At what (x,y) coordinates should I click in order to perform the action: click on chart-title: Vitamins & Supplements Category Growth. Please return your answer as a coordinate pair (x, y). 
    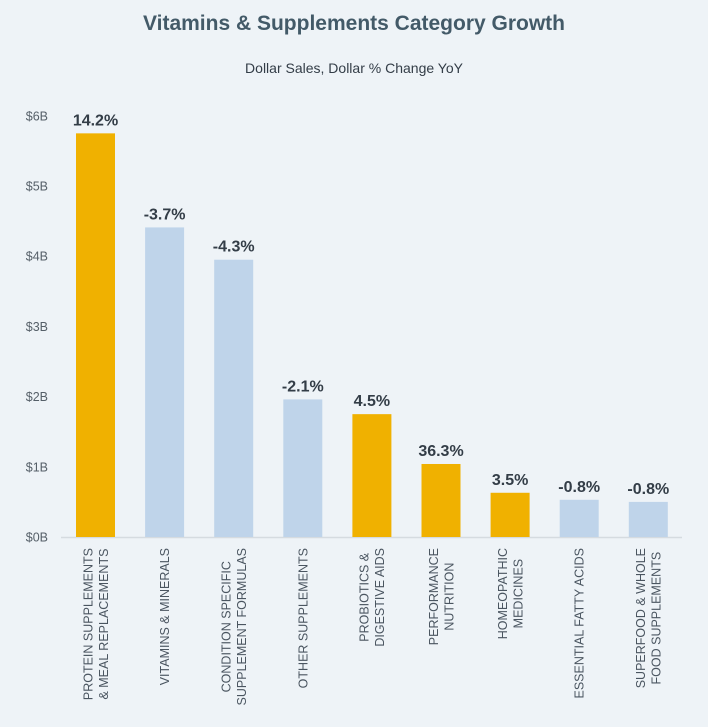
    Looking at the image, I should click on (354, 23).